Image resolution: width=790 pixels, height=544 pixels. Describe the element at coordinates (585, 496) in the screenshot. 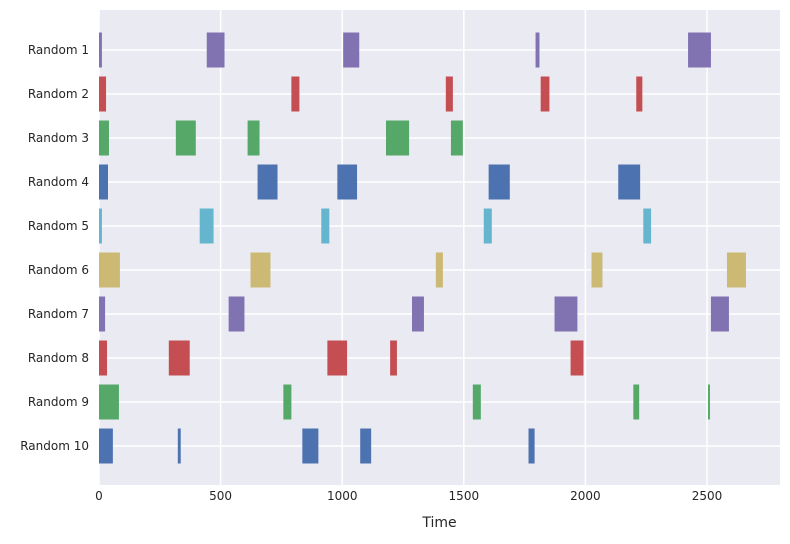

I see `x-tick-label: 2000` at that location.